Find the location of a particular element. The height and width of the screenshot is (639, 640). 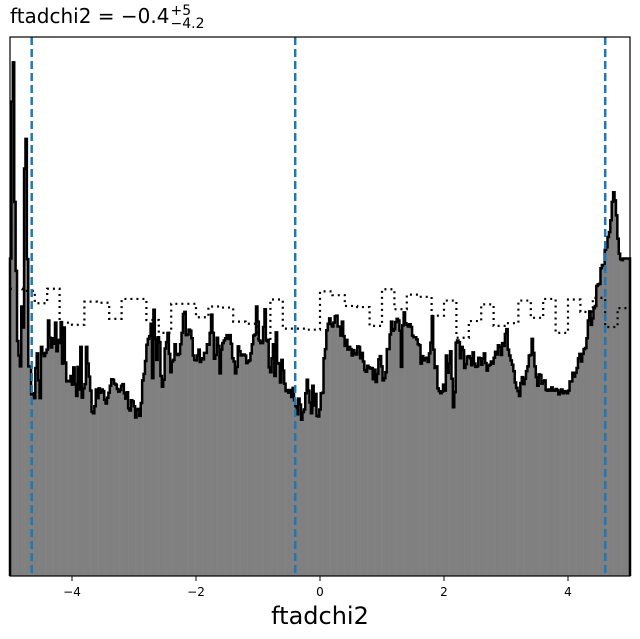

x-axis-ticks: −4 −2 0 2 4 is located at coordinates (317, 587).